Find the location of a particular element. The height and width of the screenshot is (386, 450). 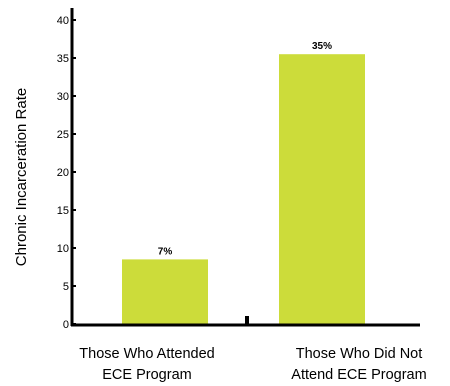

y-axis-ticks: 0 5 10 15 20 25 30 35 40 is located at coordinates (66, 173).